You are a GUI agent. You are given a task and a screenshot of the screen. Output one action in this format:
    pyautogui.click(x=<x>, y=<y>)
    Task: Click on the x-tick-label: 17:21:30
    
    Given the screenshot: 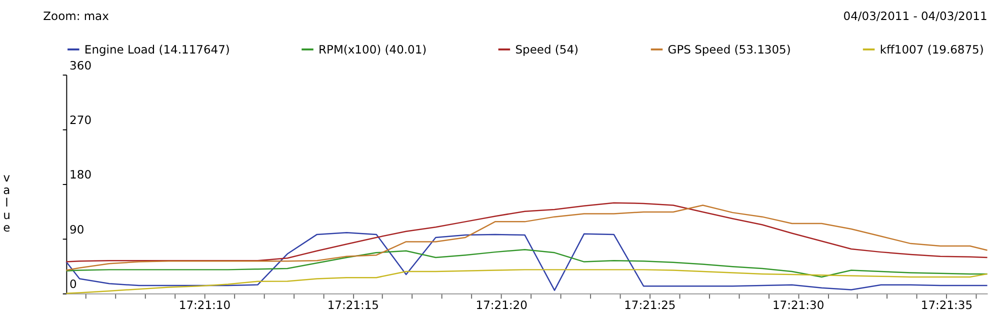 What is the action you would take?
    pyautogui.click(x=798, y=305)
    